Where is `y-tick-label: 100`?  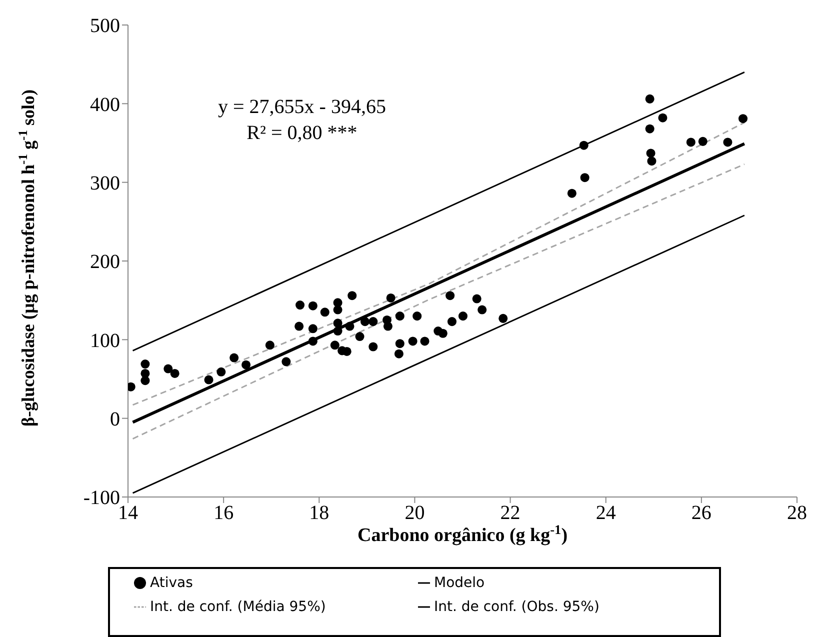
y-tick-label: 100 is located at coordinates (105, 341).